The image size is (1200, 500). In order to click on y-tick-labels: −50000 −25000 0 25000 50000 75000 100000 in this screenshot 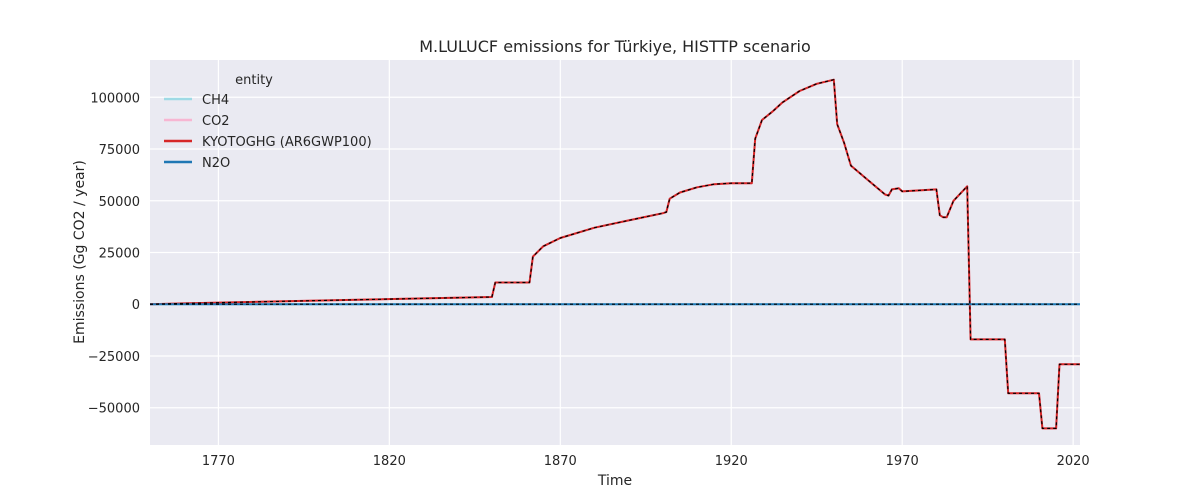, I will do `click(114, 253)`.